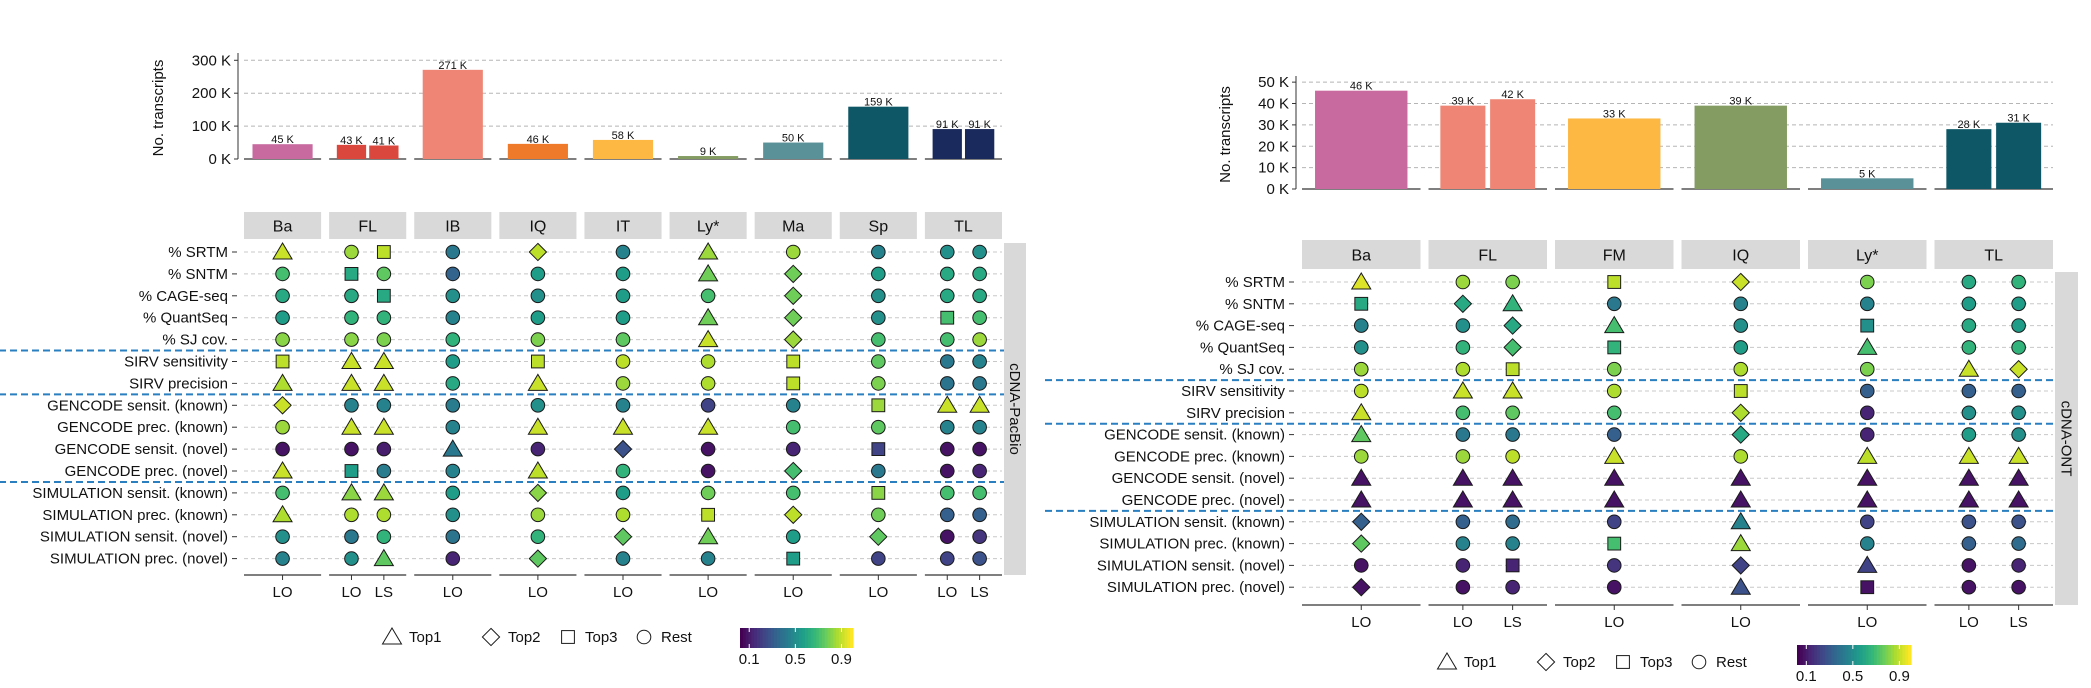 Image resolution: width=2091 pixels, height=688 pixels. What do you see at coordinates (623, 587) in the screenshot?
I see `matrix-xaxis: LO LO LS LO LO LO LO LO LO LO LS` at bounding box center [623, 587].